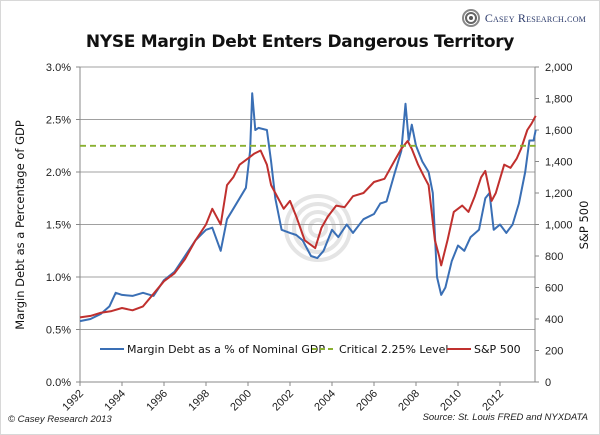 The height and width of the screenshot is (435, 600). What do you see at coordinates (283, 401) in the screenshot?
I see `x-tick-label: 2002` at bounding box center [283, 401].